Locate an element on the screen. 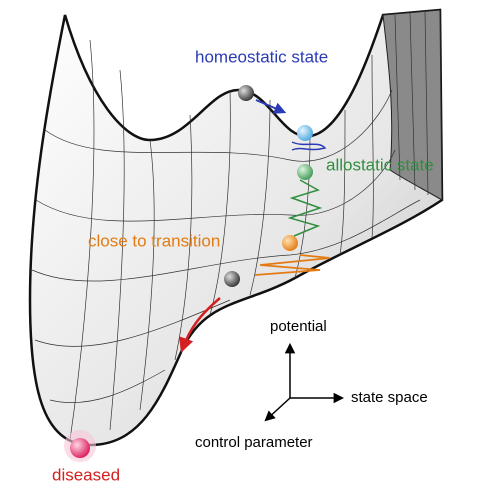 The height and width of the screenshot is (490, 479). ball-homeostatic is located at coordinates (305, 133).